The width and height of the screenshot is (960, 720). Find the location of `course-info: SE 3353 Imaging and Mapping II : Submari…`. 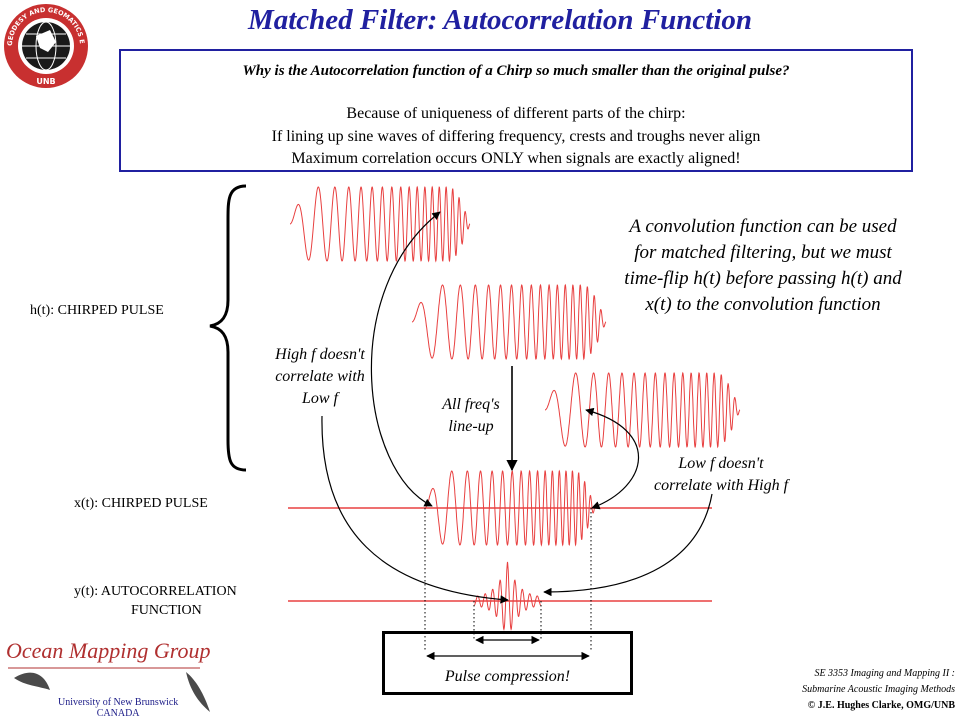

course-info: SE 3353 Imaging and Mapping II : Submari… is located at coordinates (878, 689).